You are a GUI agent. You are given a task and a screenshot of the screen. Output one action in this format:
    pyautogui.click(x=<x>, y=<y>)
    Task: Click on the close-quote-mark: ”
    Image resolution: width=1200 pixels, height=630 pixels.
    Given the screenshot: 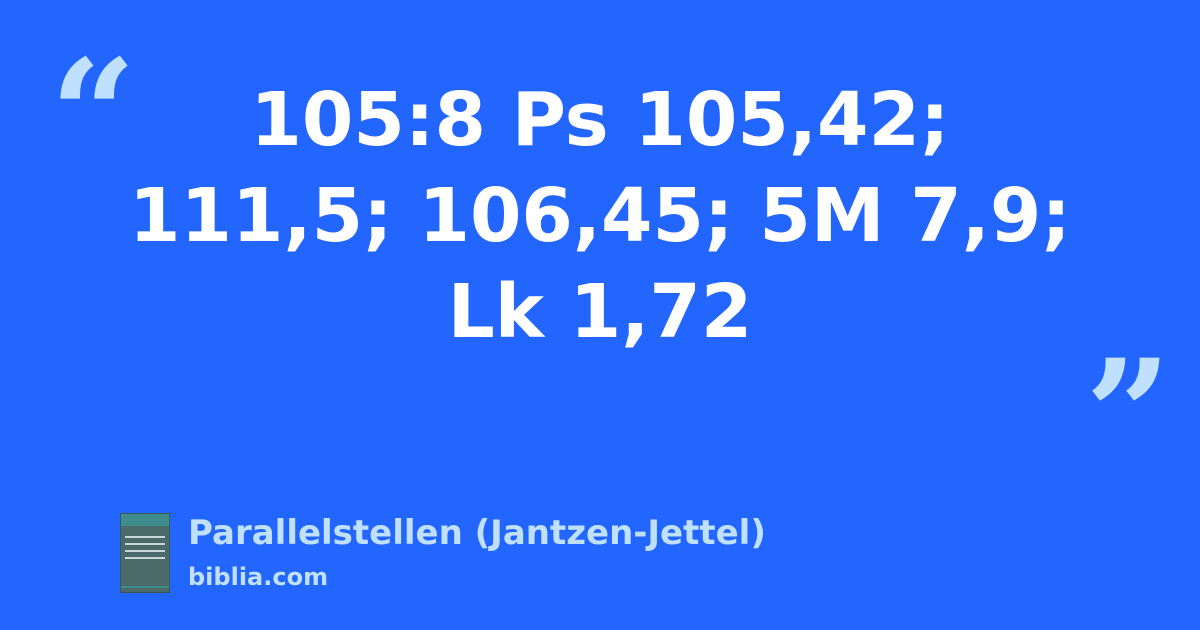 What is the action you would take?
    pyautogui.click(x=1128, y=415)
    